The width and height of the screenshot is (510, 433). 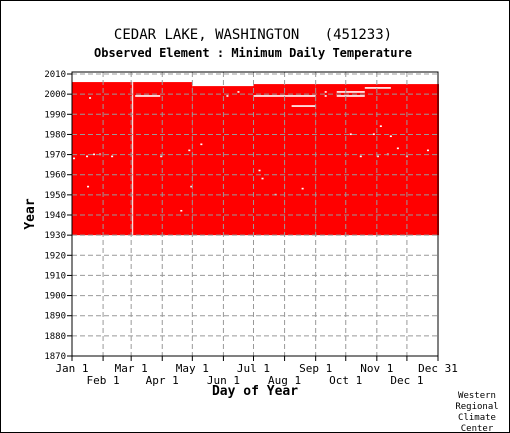 I want to click on y-tick-label: 1920, so click(x=55, y=256).